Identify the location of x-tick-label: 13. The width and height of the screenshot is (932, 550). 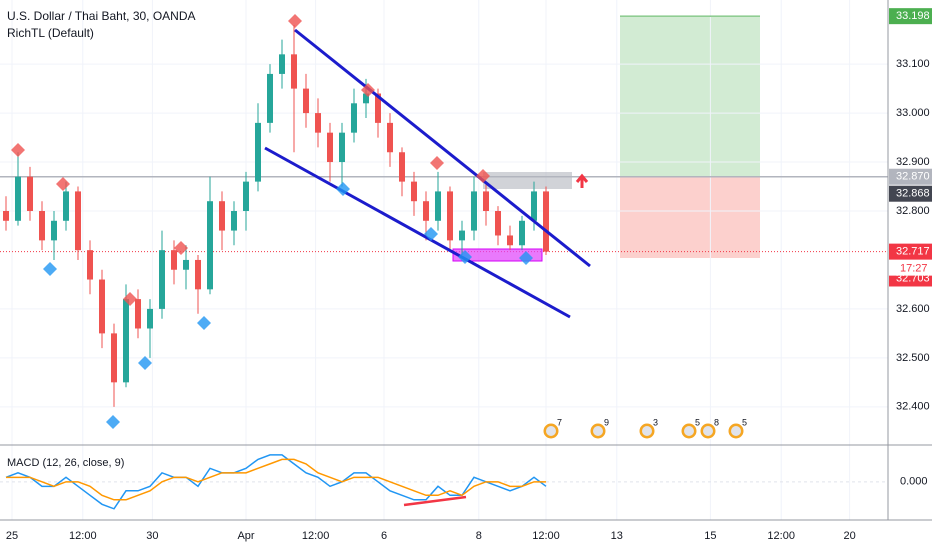
(617, 536).